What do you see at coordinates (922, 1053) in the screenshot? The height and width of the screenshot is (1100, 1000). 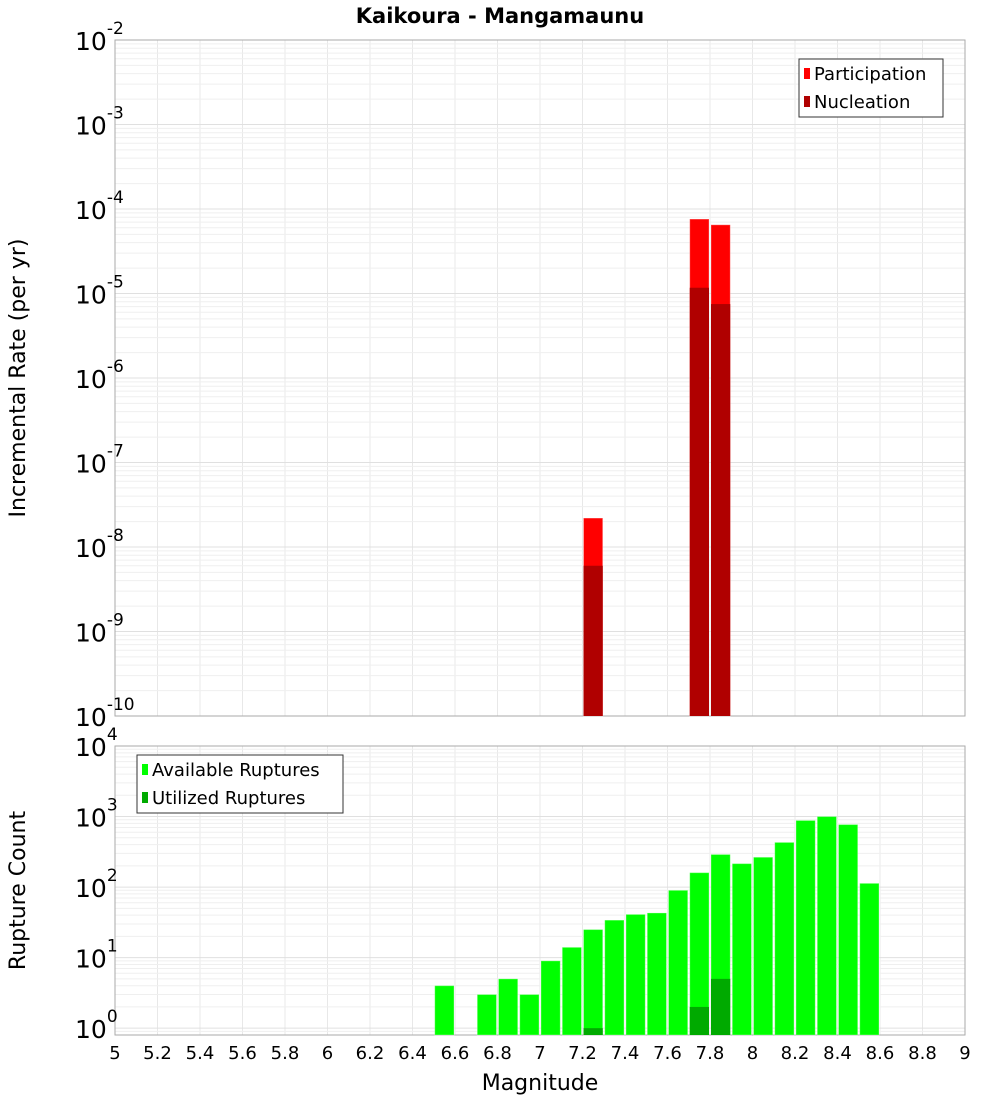 I see `x-tick-label: 8.8` at bounding box center [922, 1053].